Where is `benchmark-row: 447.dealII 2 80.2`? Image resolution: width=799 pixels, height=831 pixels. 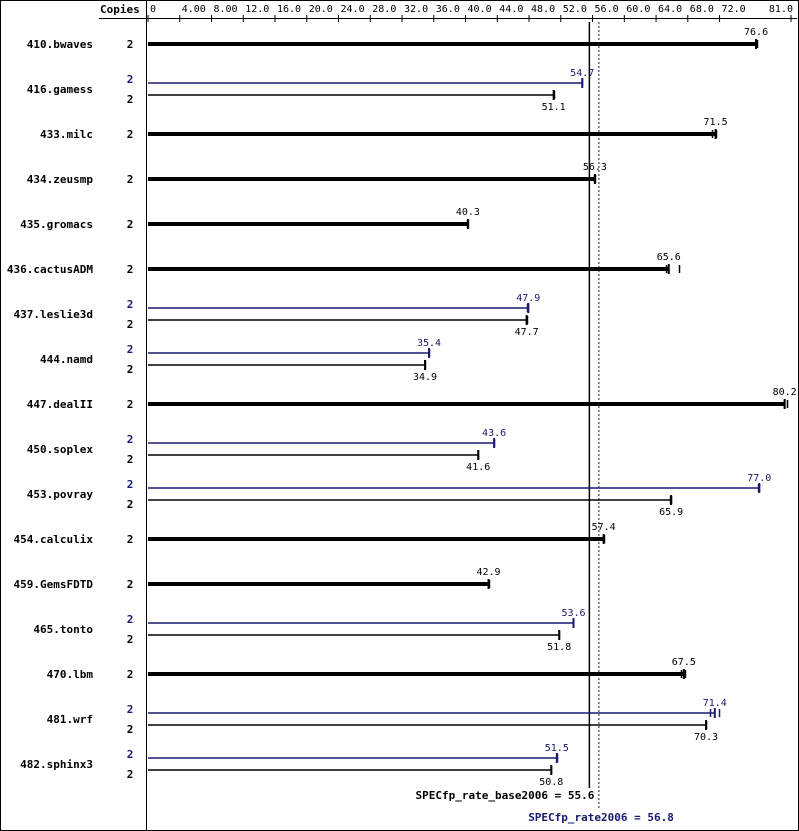 benchmark-row: 447.dealII 2 80.2 is located at coordinates (412, 403).